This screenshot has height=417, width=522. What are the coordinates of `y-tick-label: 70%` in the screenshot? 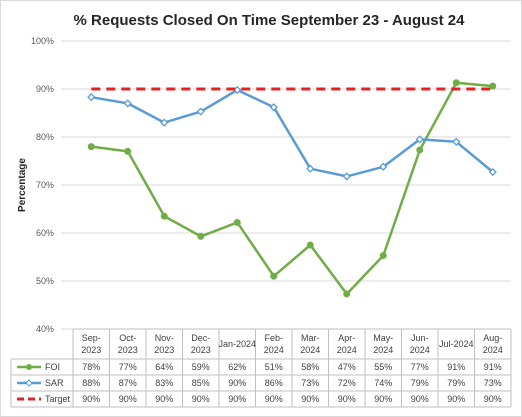 It's located at (45, 185).